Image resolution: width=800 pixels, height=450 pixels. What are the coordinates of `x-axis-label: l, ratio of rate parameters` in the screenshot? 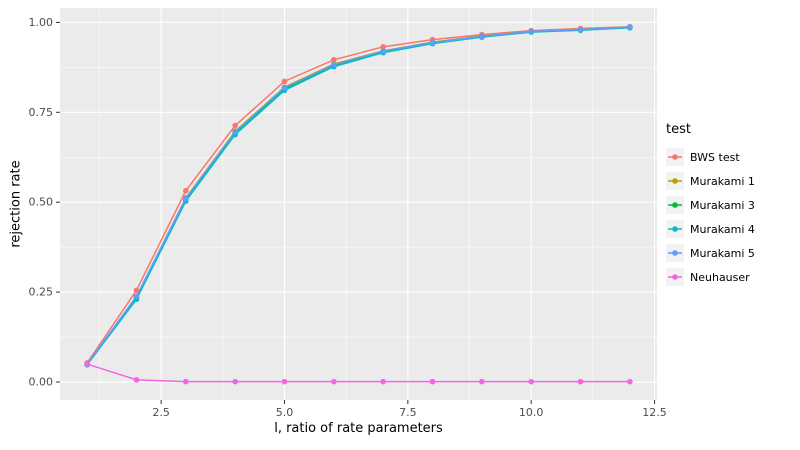 It's located at (358, 428).